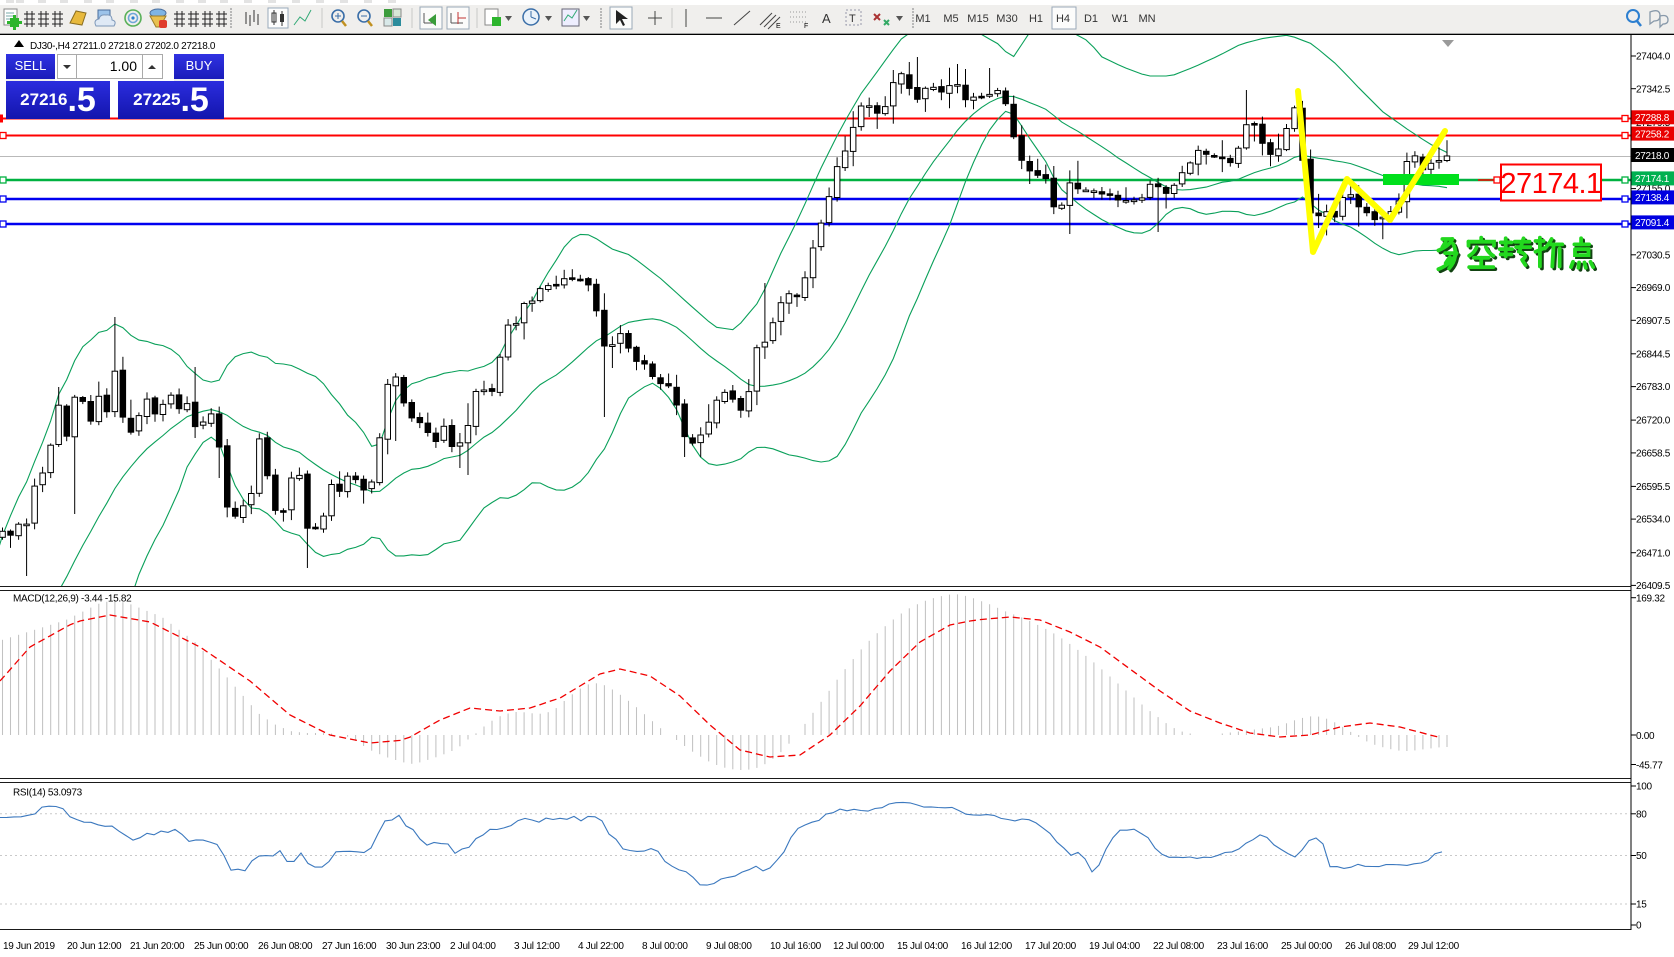 This screenshot has width=1674, height=957. Describe the element at coordinates (806, 26) in the screenshot. I see `svg-text: F` at that location.